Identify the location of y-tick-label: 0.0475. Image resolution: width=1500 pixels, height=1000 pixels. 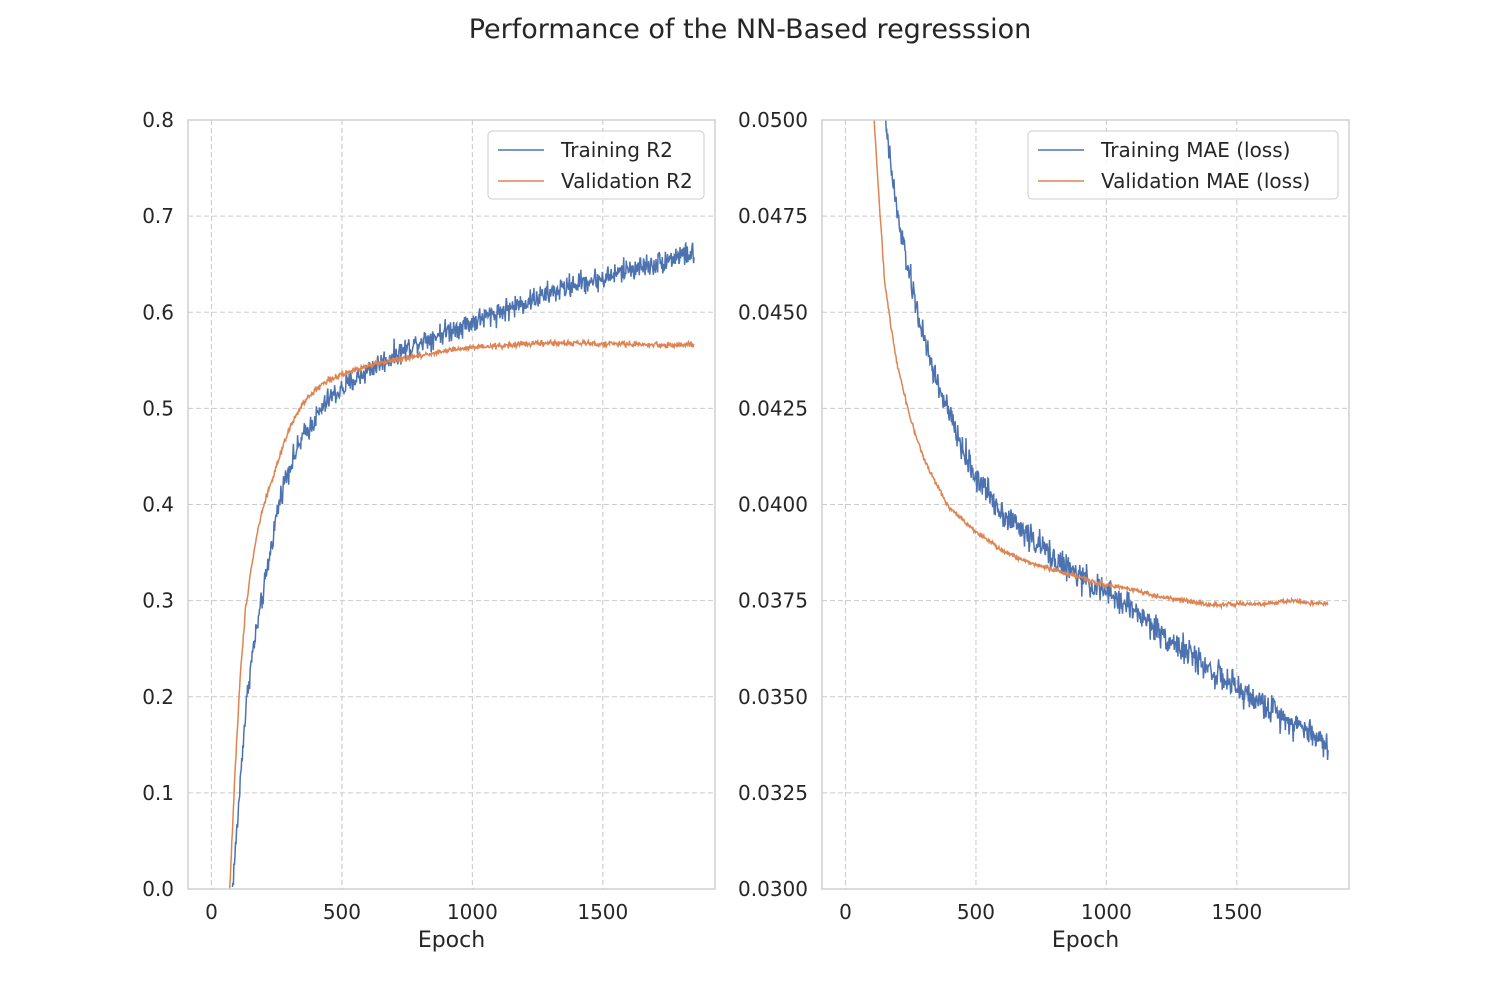
(773, 216).